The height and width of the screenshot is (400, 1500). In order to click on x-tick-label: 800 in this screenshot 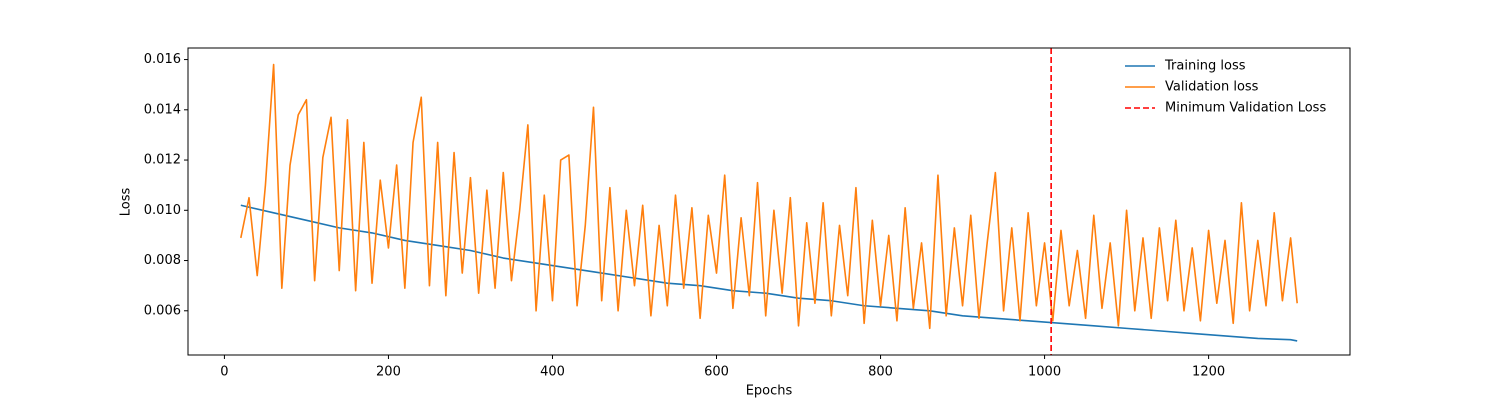, I will do `click(880, 372)`.